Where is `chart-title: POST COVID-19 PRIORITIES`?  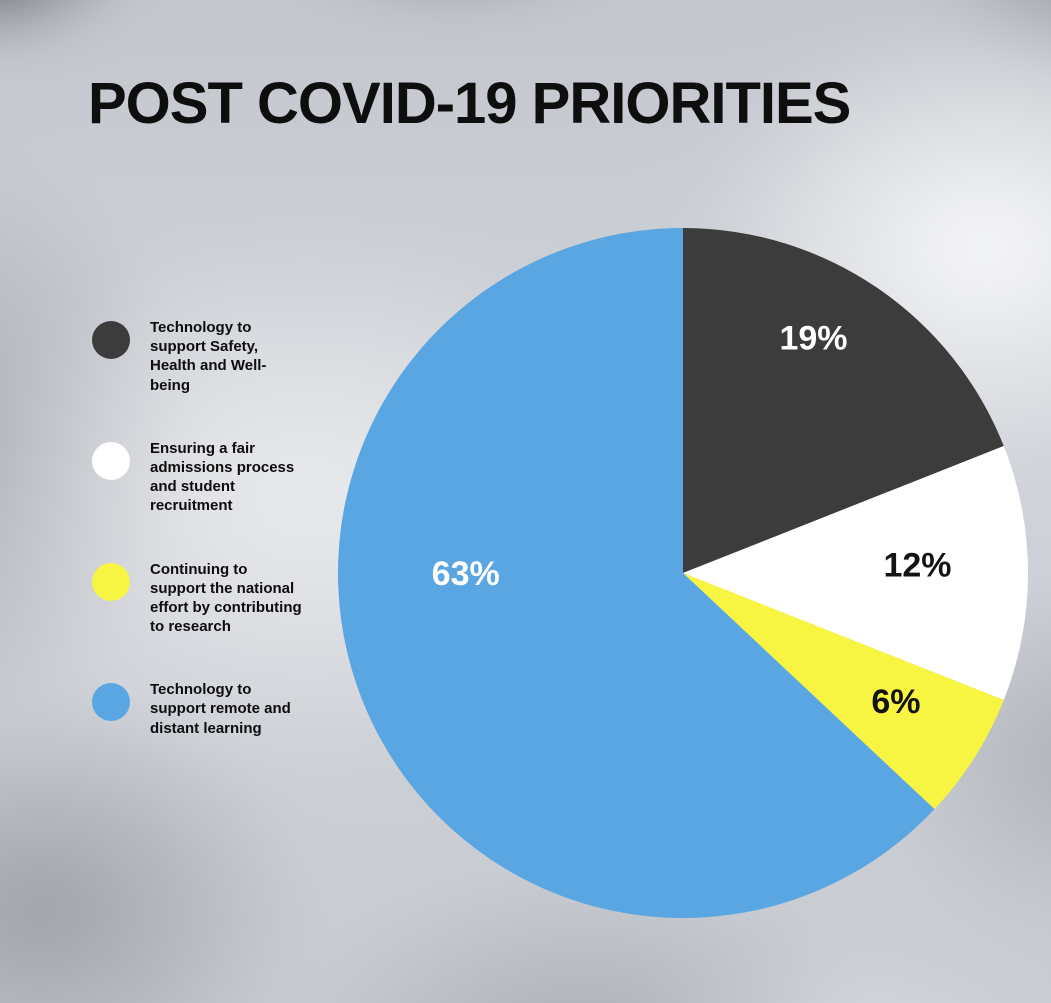
chart-title: POST COVID-19 PRIORITIES is located at coordinates (469, 103).